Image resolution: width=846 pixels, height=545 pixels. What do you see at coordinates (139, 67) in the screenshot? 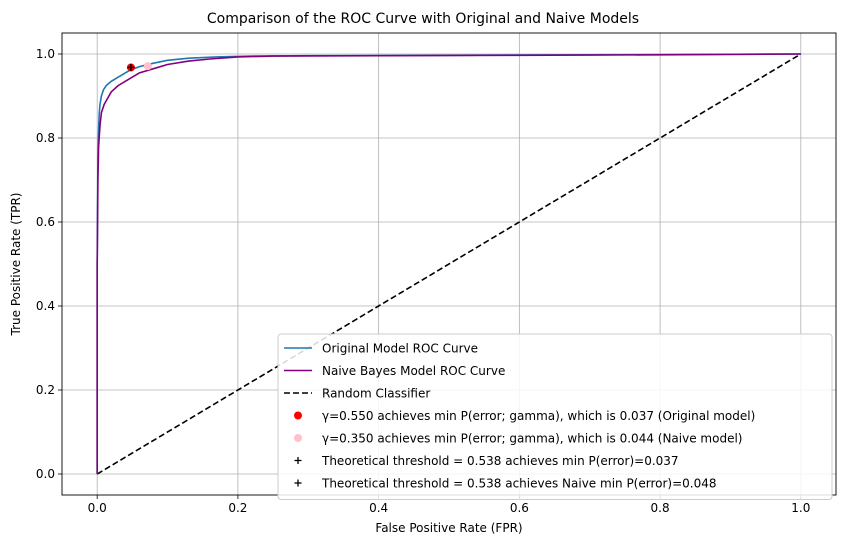
I see `markers-layer` at bounding box center [139, 67].